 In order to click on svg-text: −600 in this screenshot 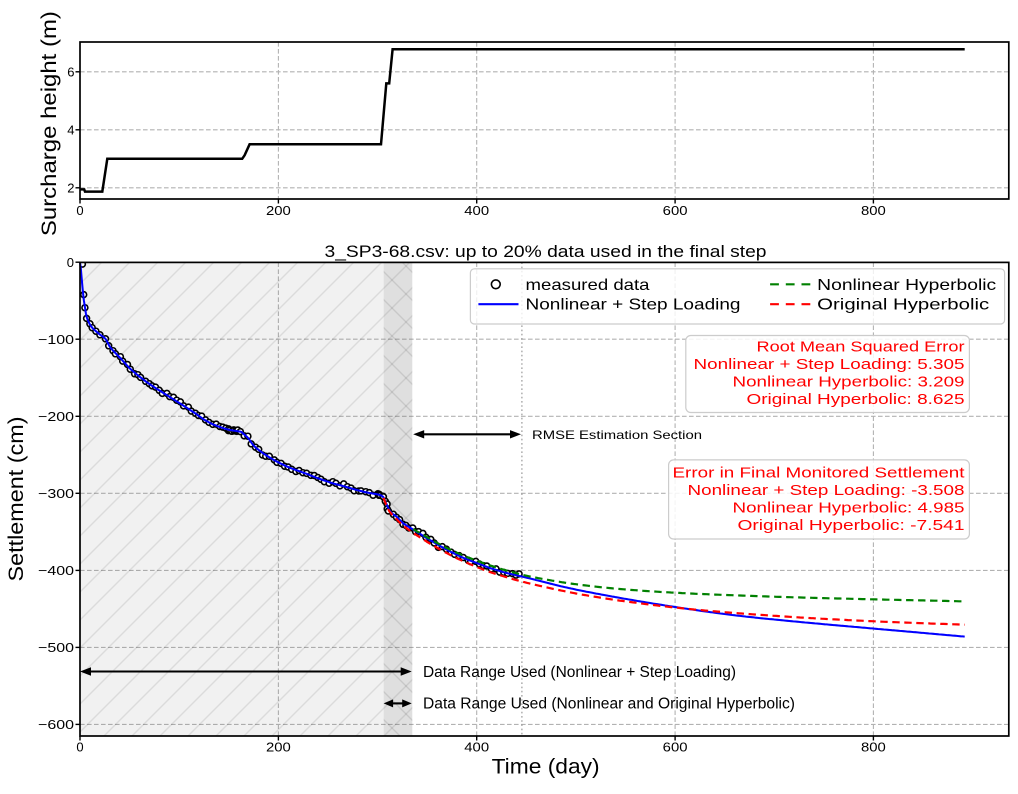, I will do `click(56, 724)`.